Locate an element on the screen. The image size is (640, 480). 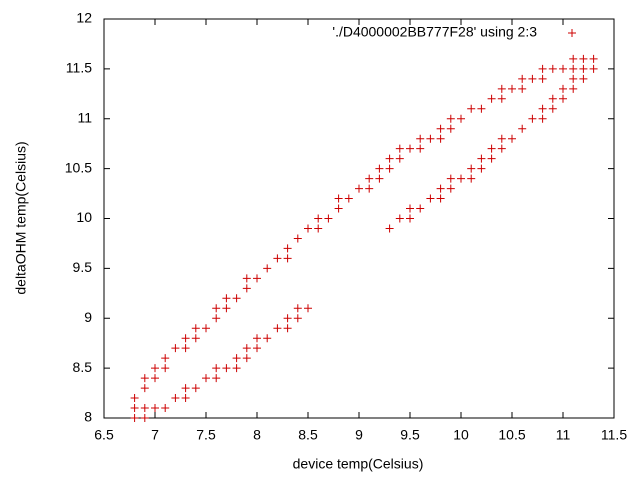
x-tick-label: 9.5 is located at coordinates (410, 435).